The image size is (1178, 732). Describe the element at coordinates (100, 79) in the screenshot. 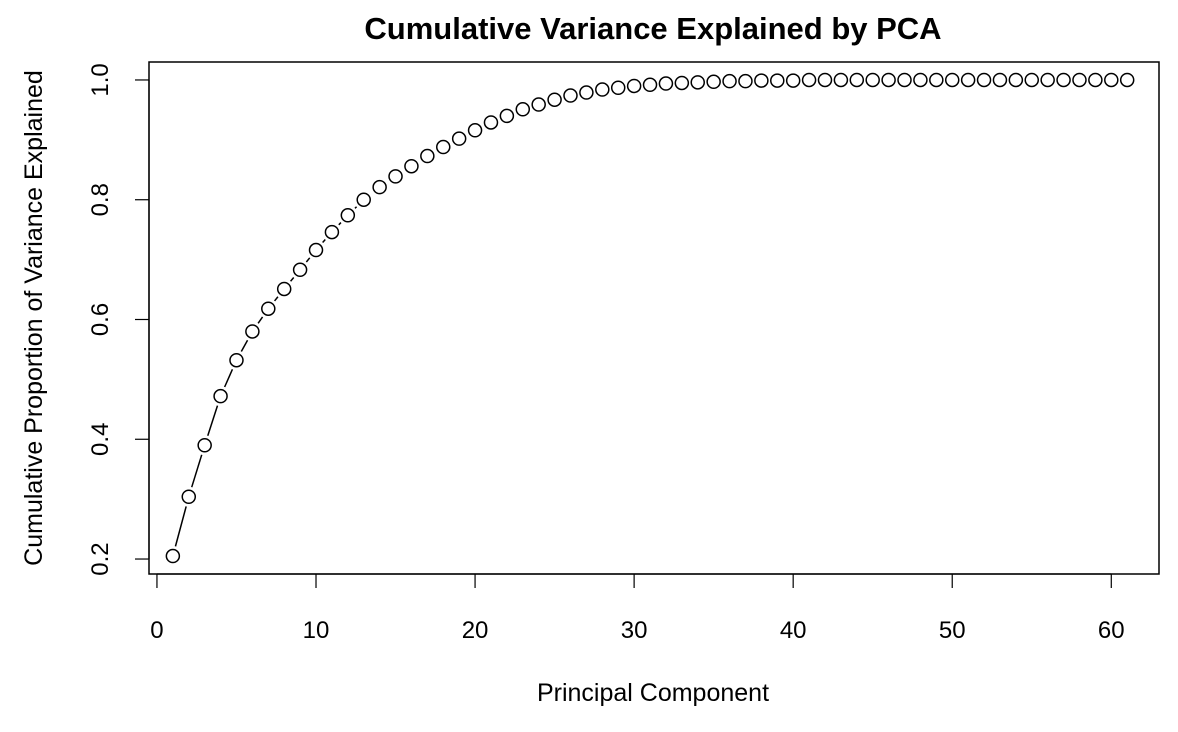

I see `y-tick-label: 1.0` at that location.